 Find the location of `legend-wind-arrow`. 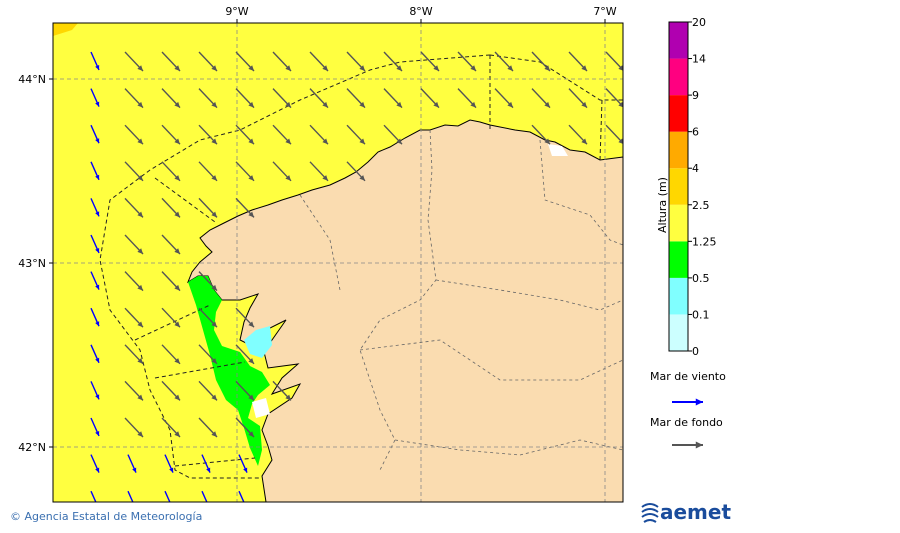

legend-wind-arrow is located at coordinates (687, 402).